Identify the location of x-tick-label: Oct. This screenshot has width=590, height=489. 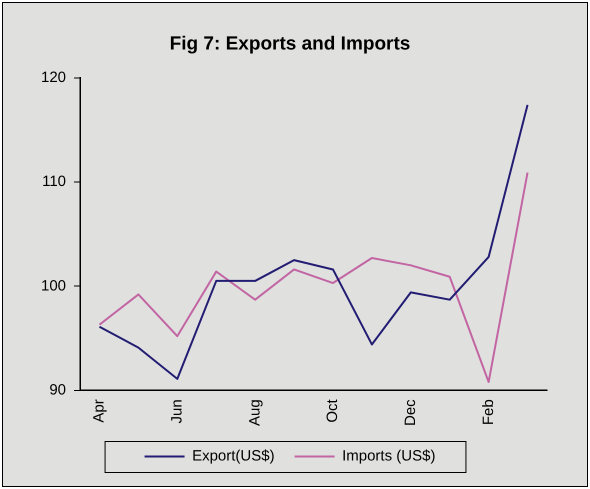
(333, 410).